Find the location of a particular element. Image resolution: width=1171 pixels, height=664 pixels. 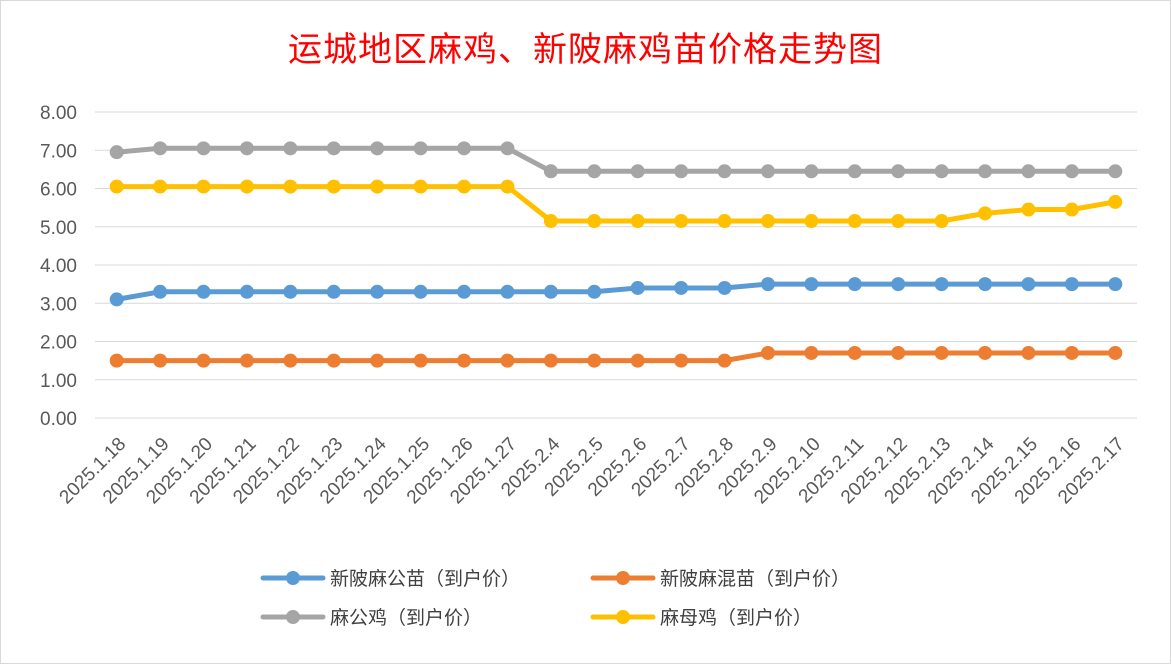

legend-item: 新陂麻混苗（到户价） is located at coordinates (720, 579).